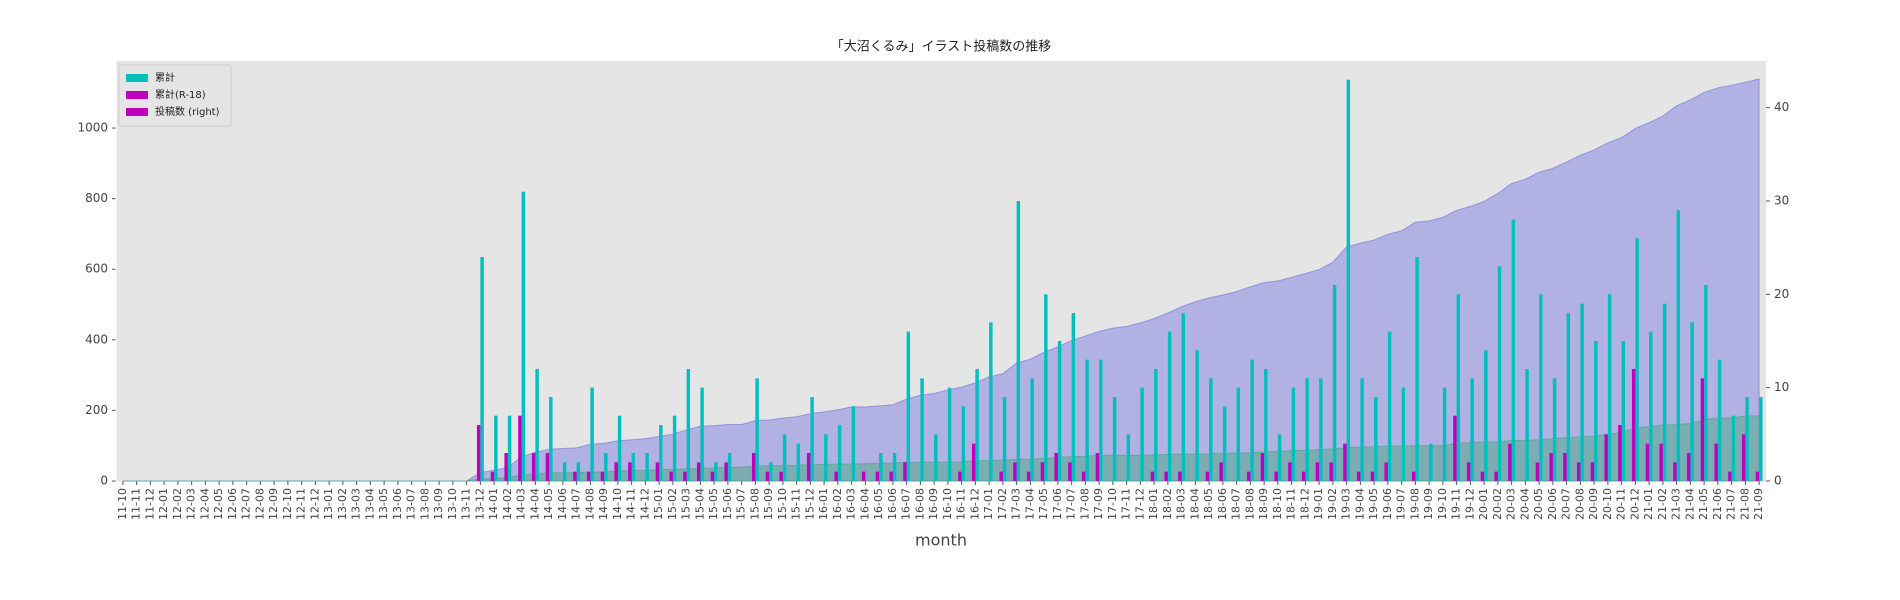 This screenshot has width=1900, height=600. I want to click on x-tick-label: 17-03, so click(1016, 504).